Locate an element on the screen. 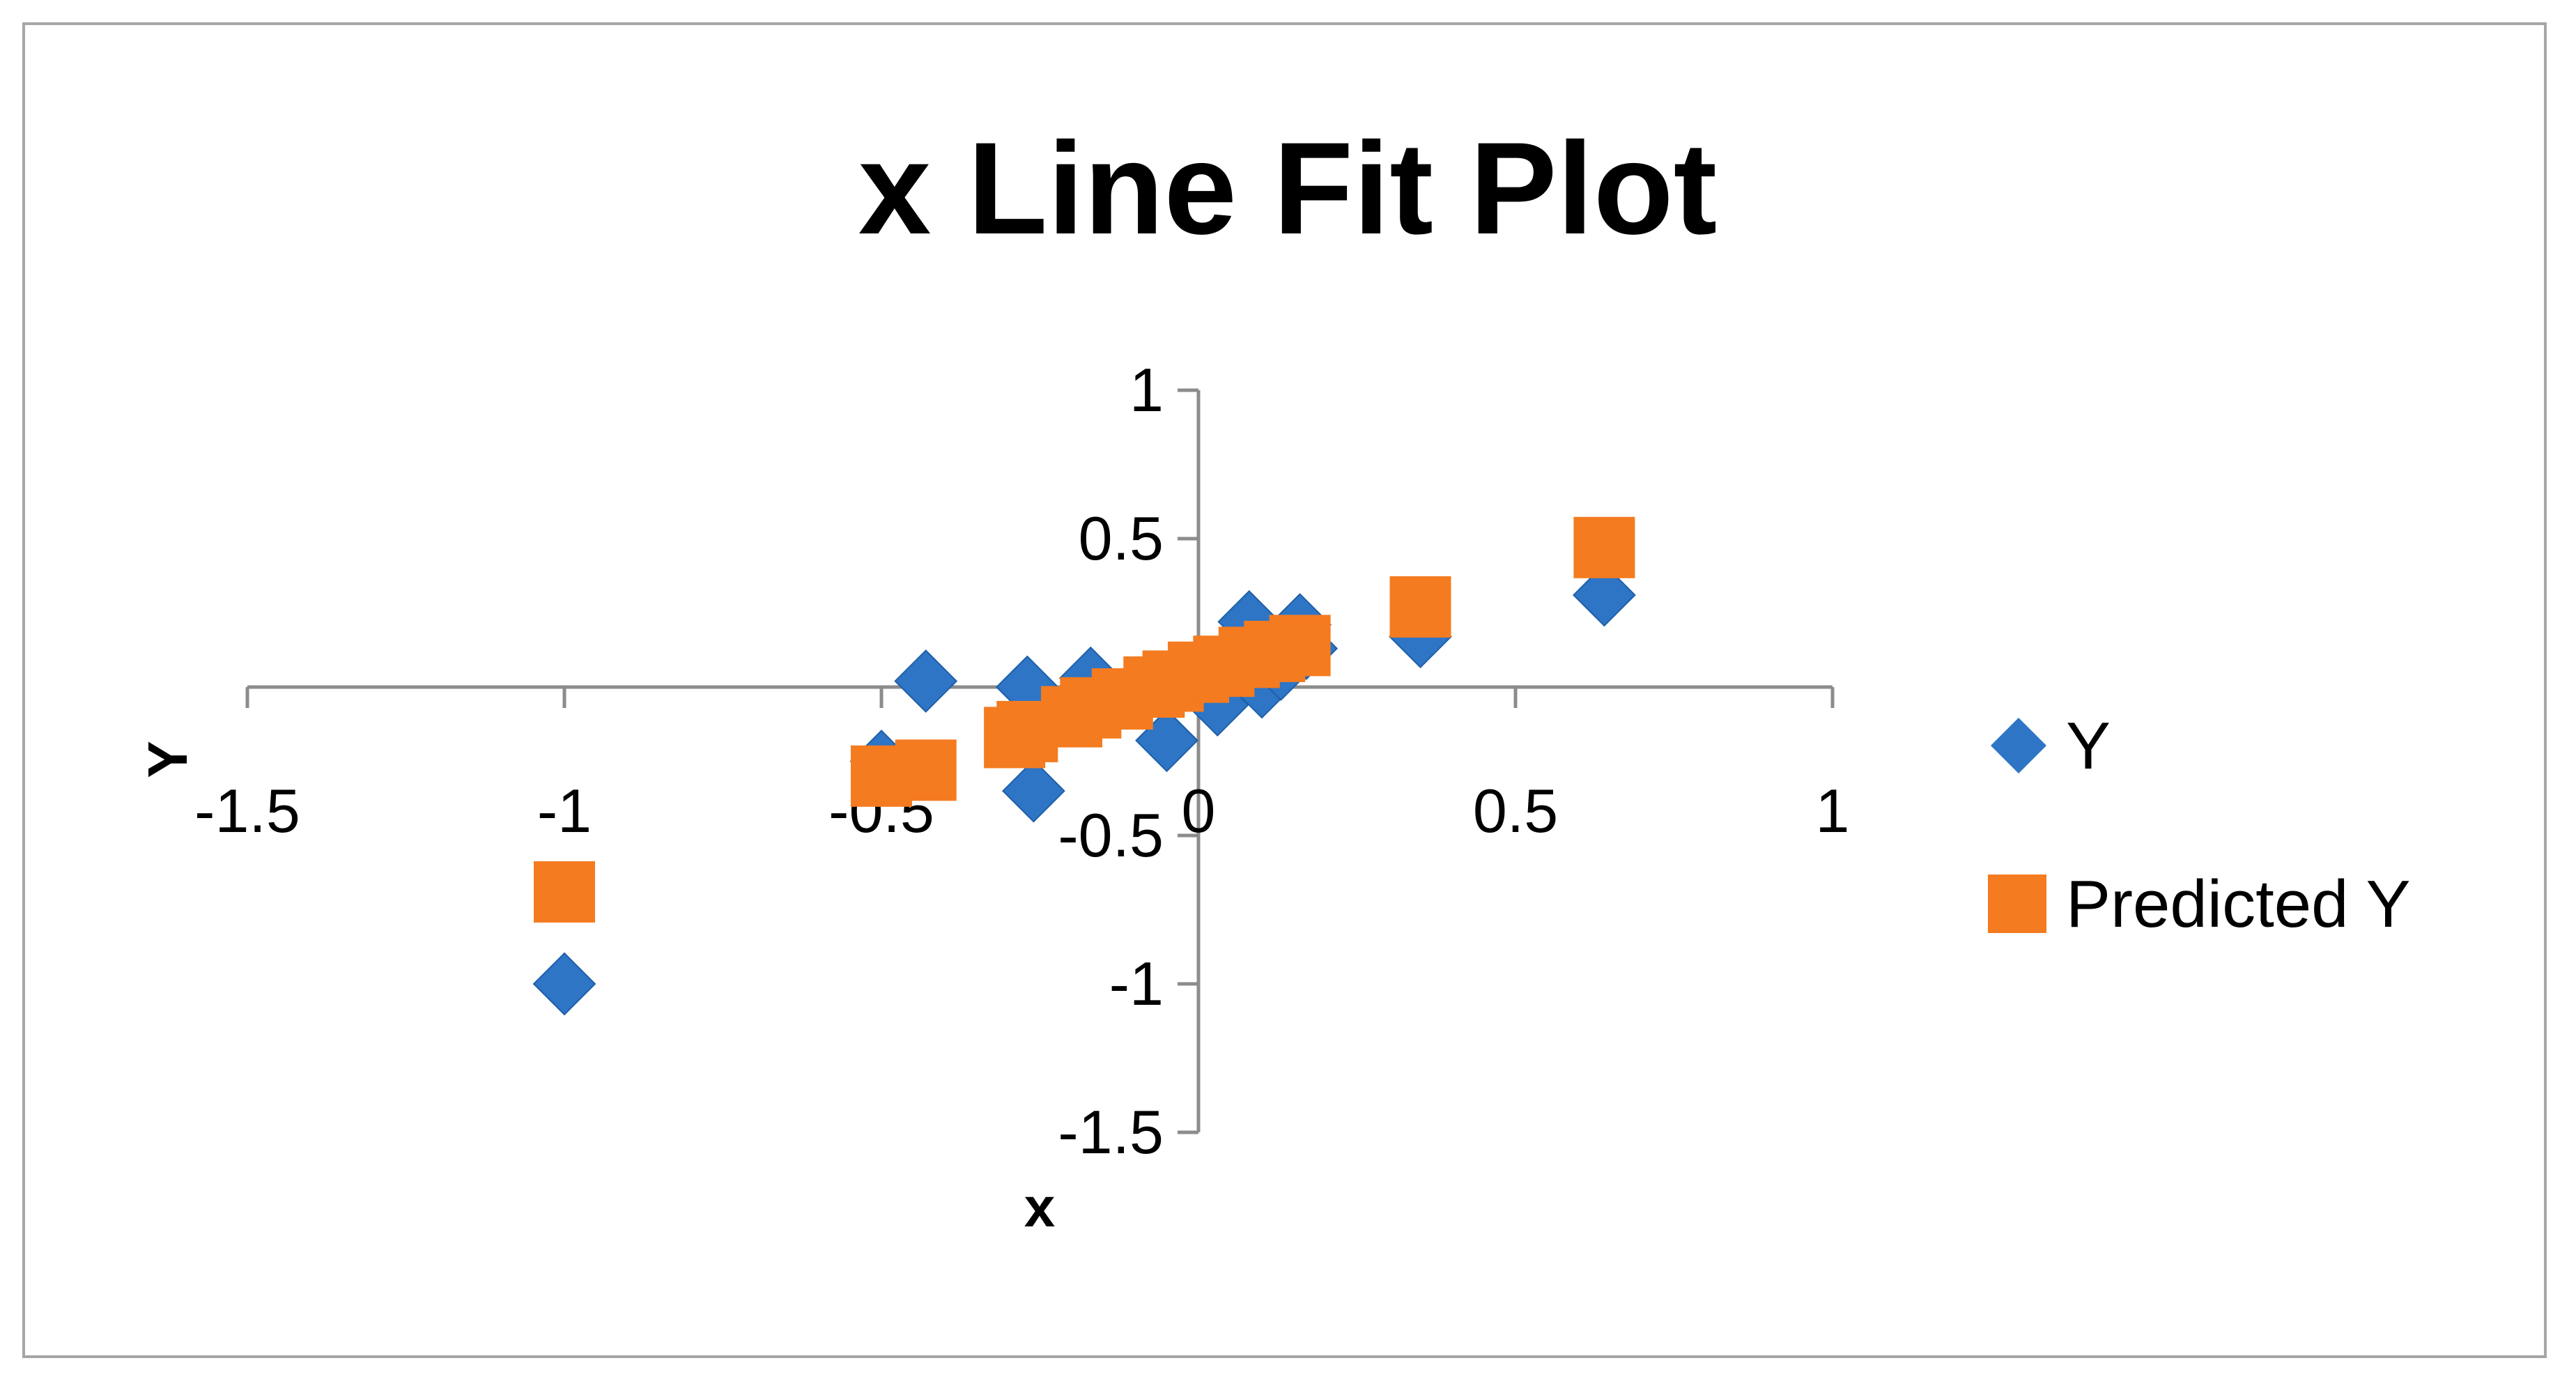 The image size is (2576, 1379). series-y is located at coordinates (1084, 789).